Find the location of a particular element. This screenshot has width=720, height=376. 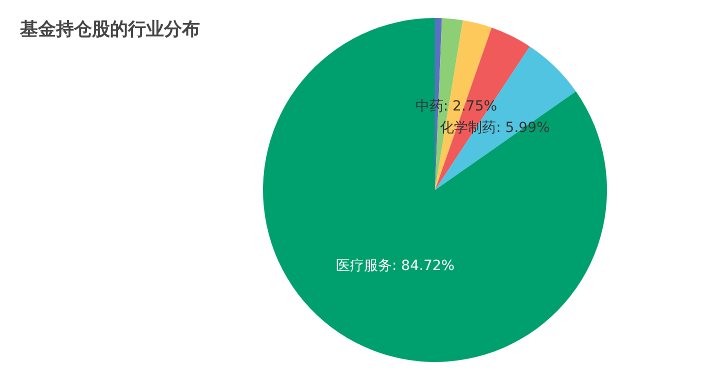

slice-label: 医疗服务: 84.72% is located at coordinates (395, 266).